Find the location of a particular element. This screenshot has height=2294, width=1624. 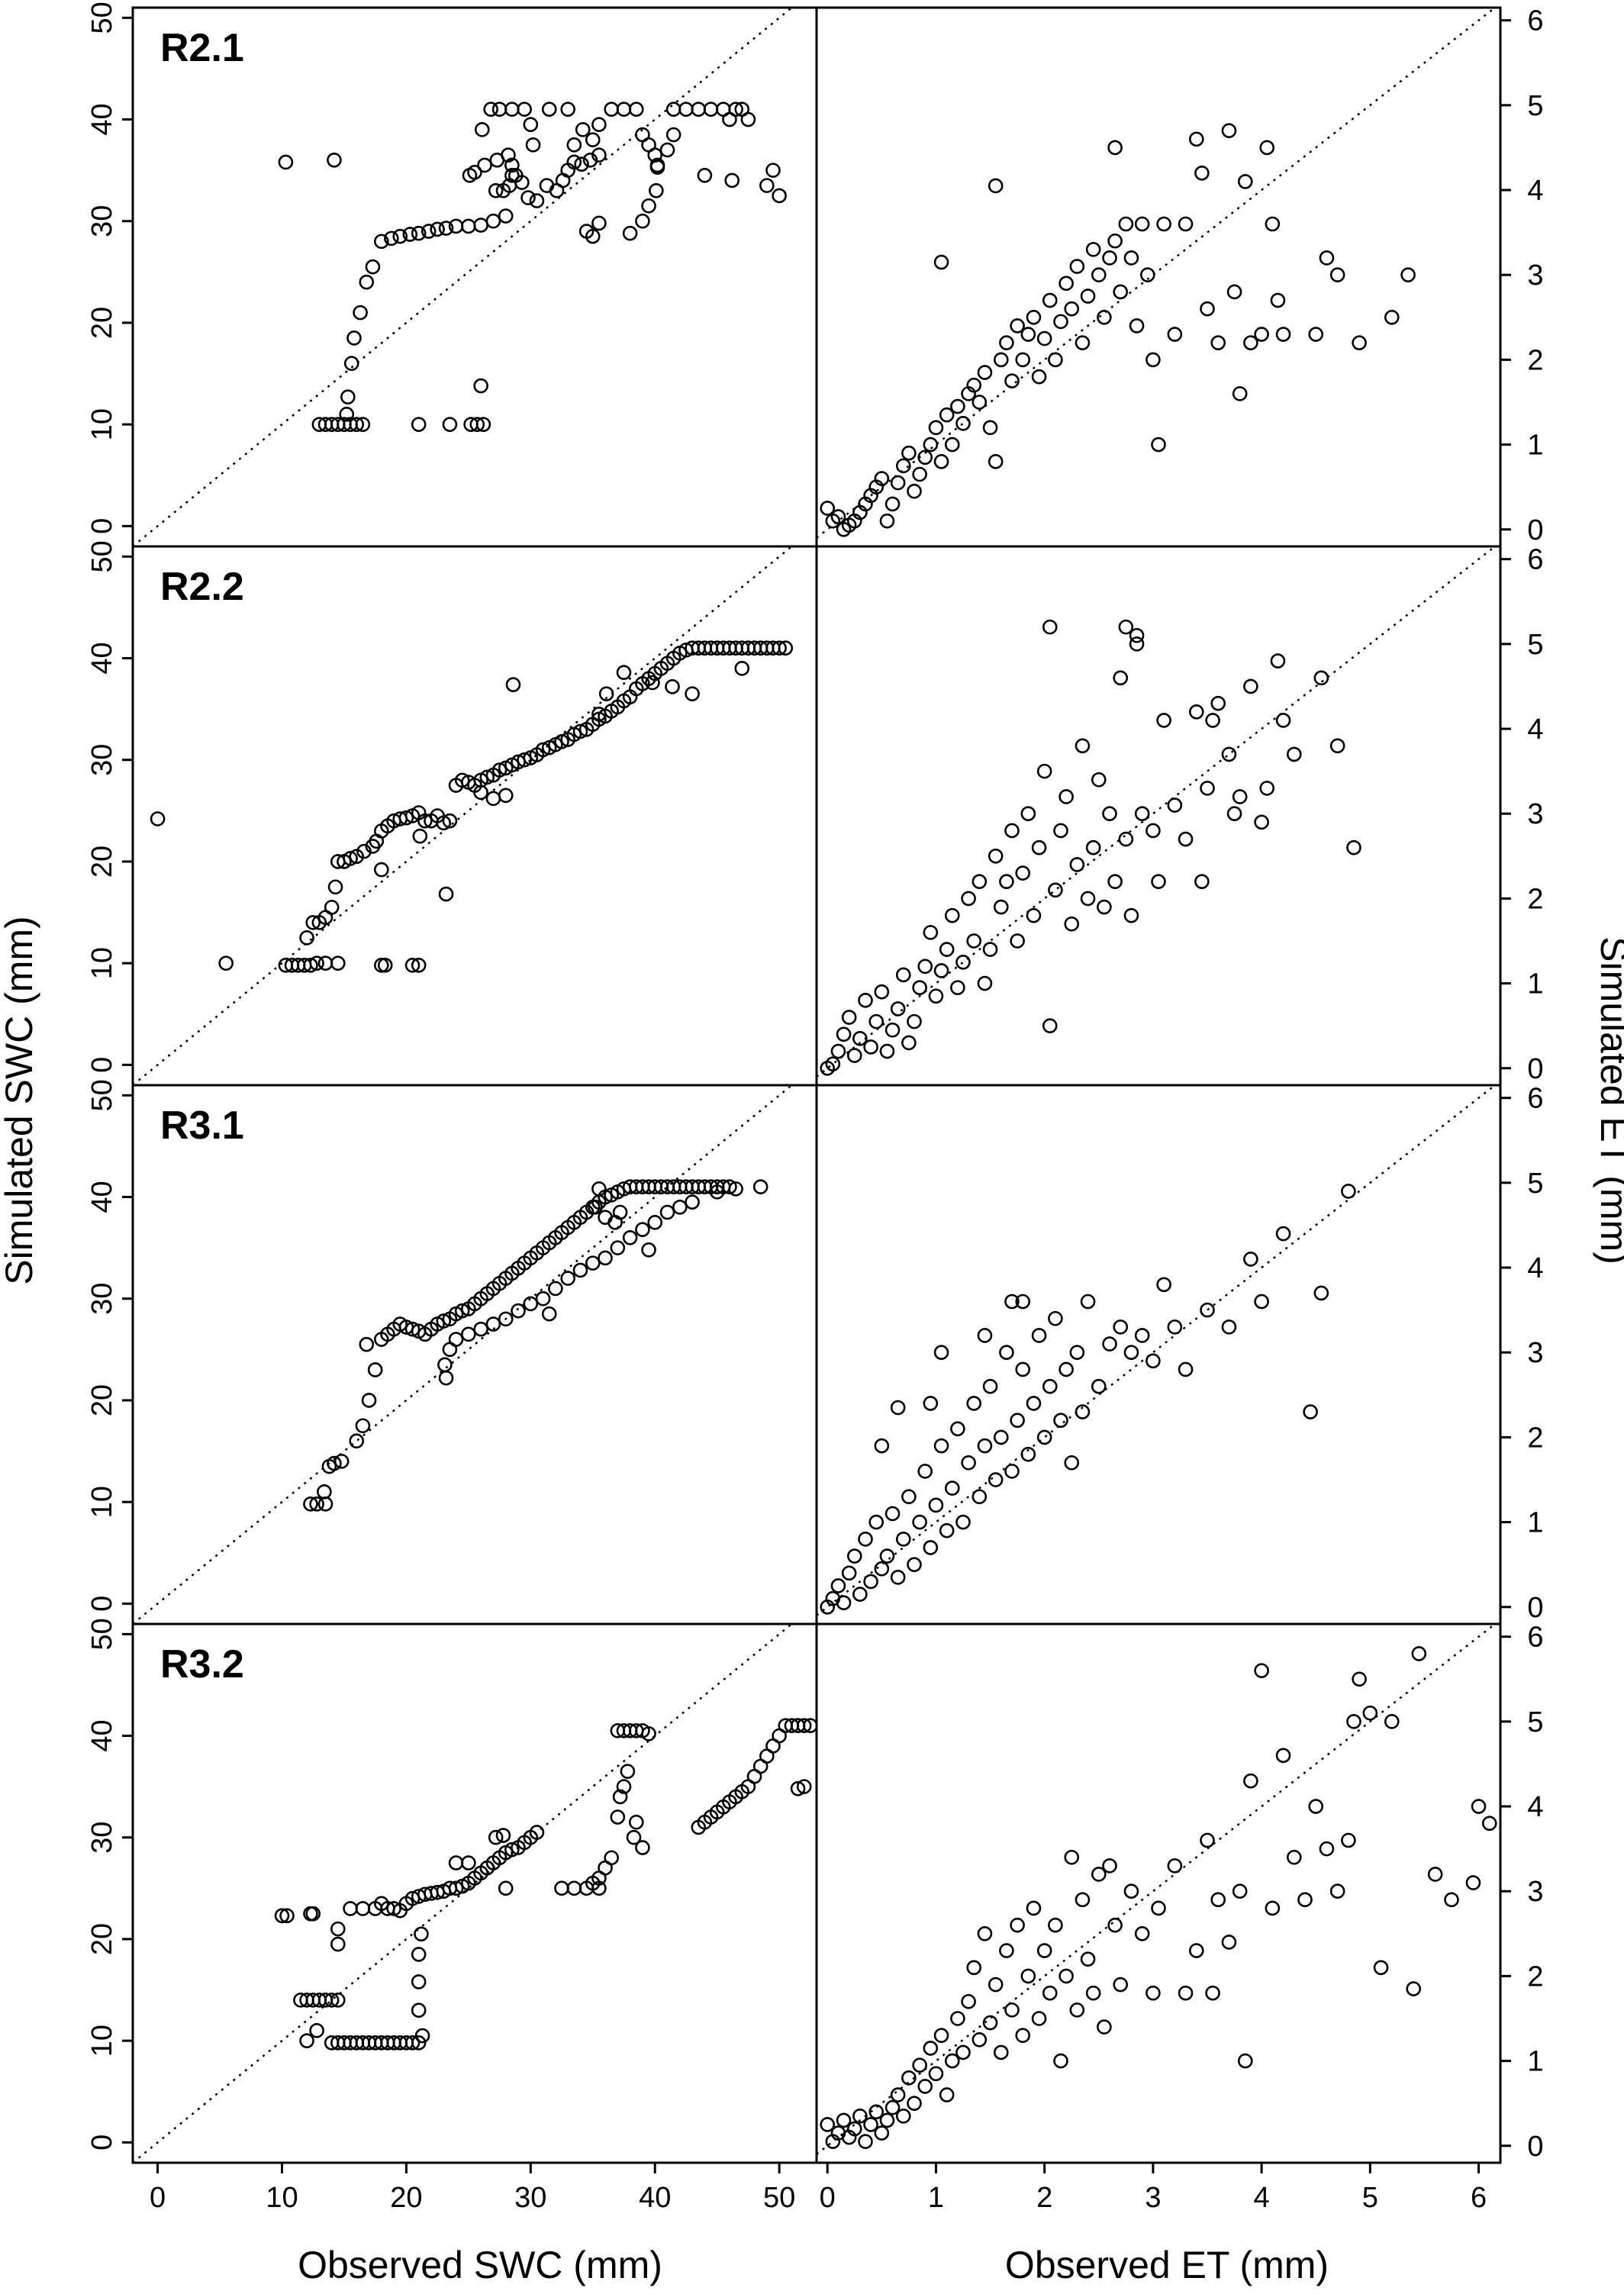

panel-title: R3.1 is located at coordinates (202, 1126).